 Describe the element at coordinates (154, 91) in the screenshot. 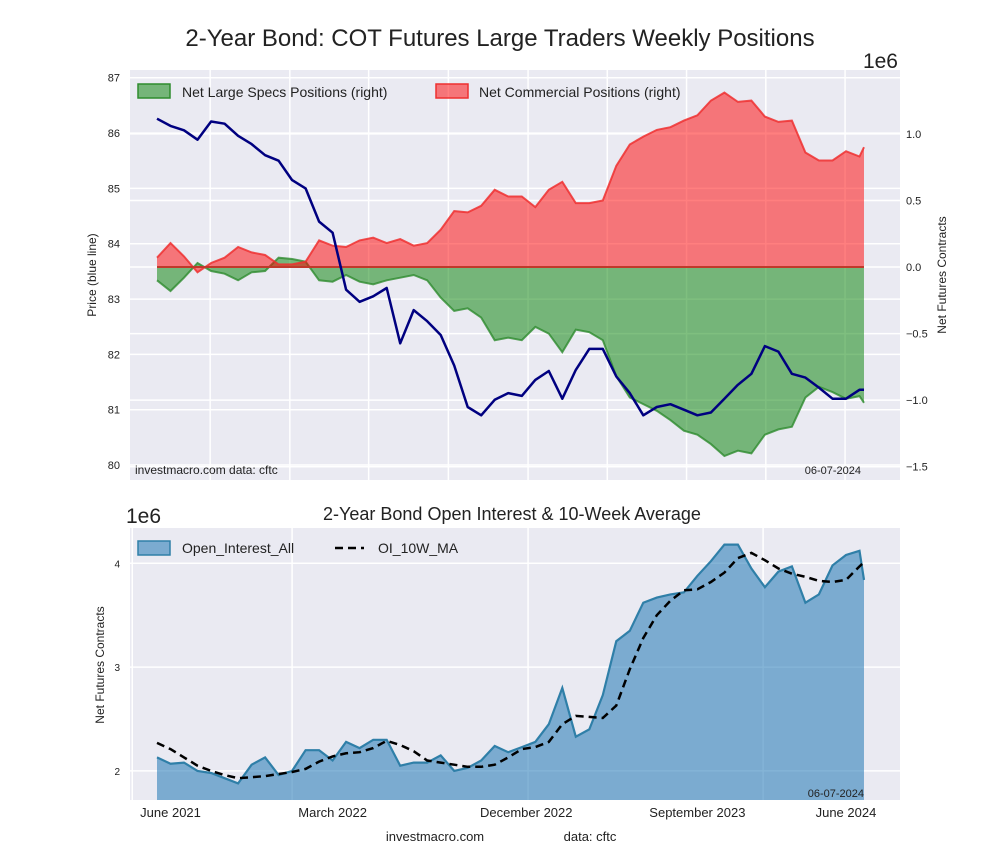

I see `legend-specs-swatch` at that location.